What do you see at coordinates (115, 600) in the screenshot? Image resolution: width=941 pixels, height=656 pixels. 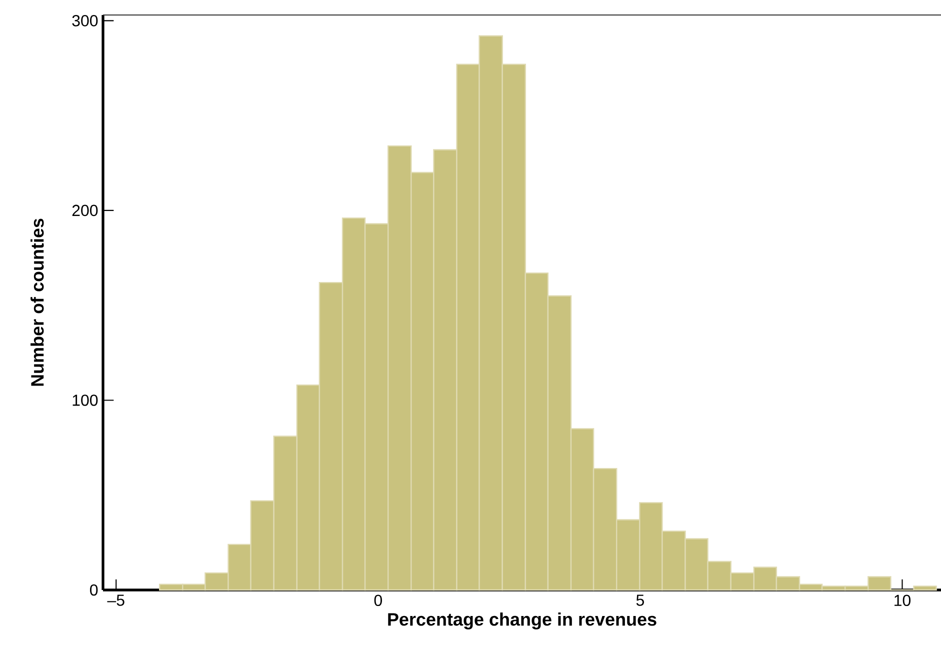 I see `x-tick-label: –5` at bounding box center [115, 600].